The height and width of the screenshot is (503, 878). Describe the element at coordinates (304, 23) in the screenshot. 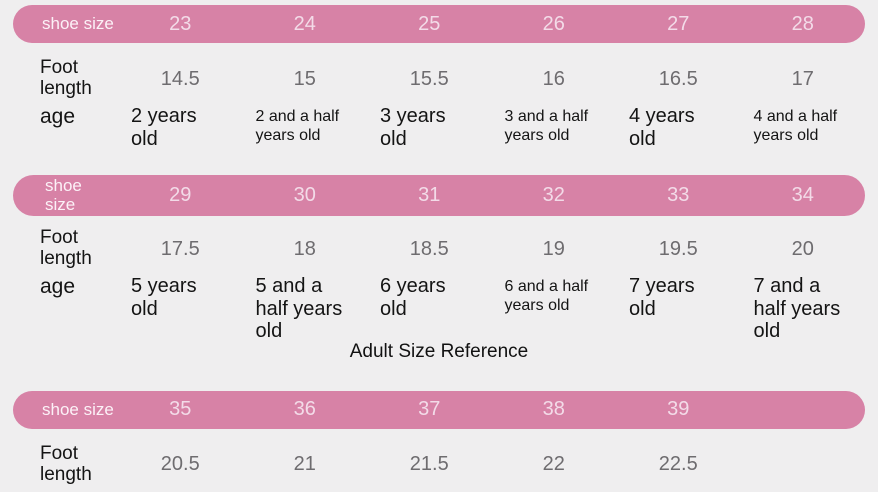

I see `size-cell: 24` at that location.